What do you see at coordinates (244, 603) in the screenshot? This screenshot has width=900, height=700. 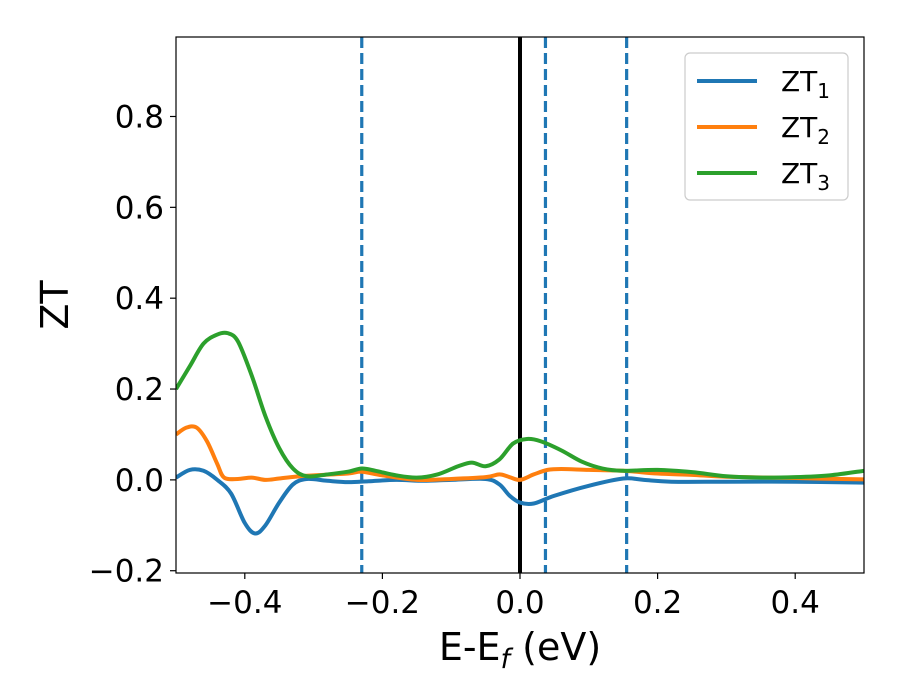 I see `x-tick-label: −0.4` at bounding box center [244, 603].